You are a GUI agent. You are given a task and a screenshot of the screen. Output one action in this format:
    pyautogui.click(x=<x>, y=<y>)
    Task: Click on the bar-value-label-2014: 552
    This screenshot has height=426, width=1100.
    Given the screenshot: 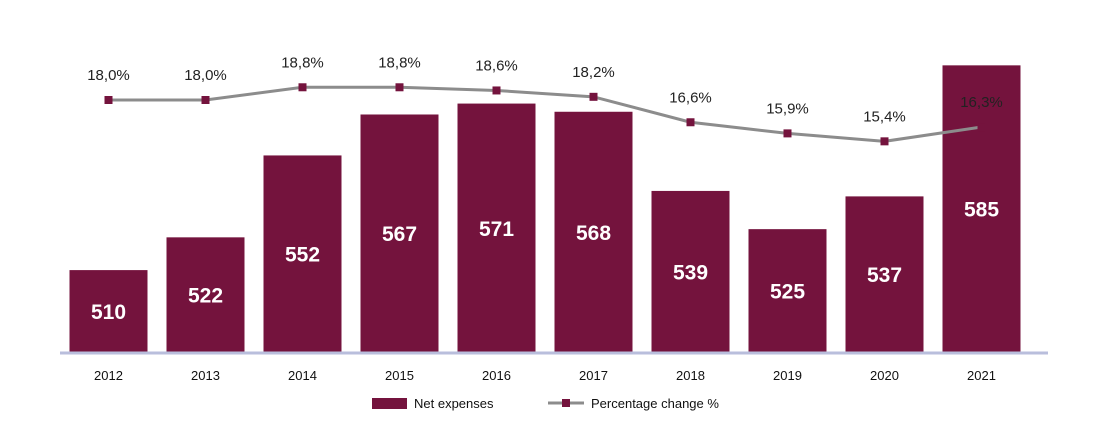 What is the action you would take?
    pyautogui.click(x=302, y=255)
    